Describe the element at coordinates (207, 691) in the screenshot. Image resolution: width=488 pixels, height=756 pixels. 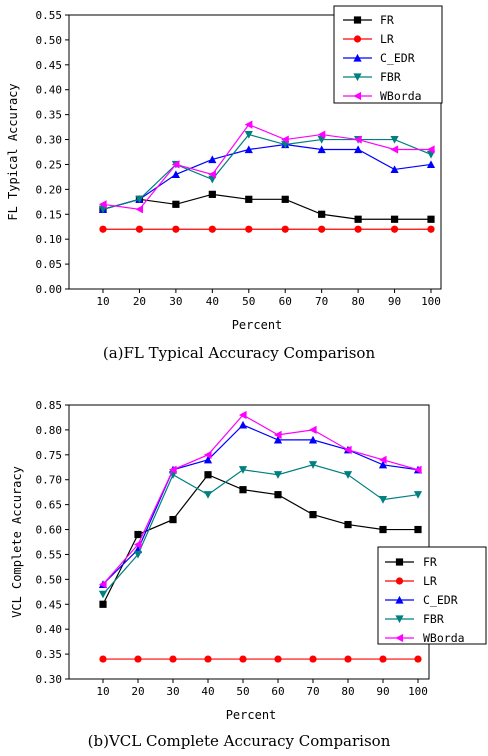
I see `x-tick-label: 40` at that location.